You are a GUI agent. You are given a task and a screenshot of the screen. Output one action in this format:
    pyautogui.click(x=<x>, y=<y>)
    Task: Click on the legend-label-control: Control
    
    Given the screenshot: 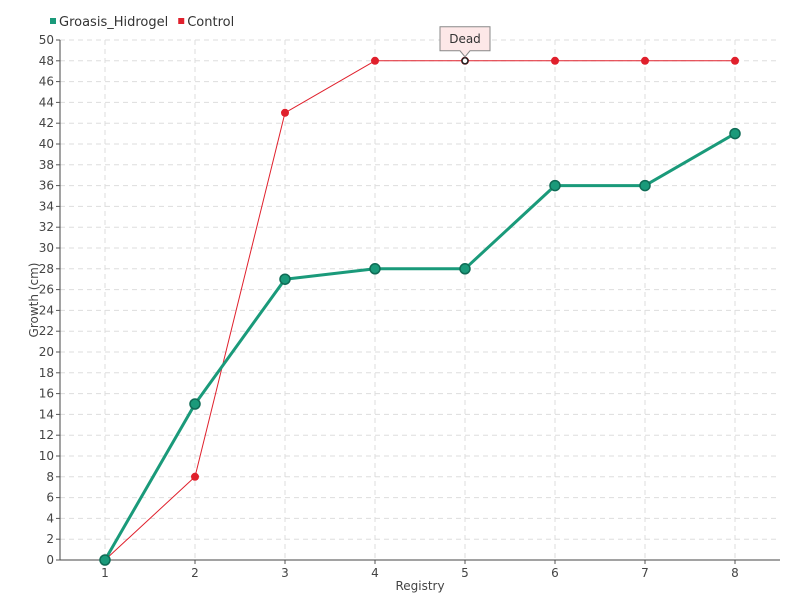 What is the action you would take?
    pyautogui.click(x=210, y=22)
    